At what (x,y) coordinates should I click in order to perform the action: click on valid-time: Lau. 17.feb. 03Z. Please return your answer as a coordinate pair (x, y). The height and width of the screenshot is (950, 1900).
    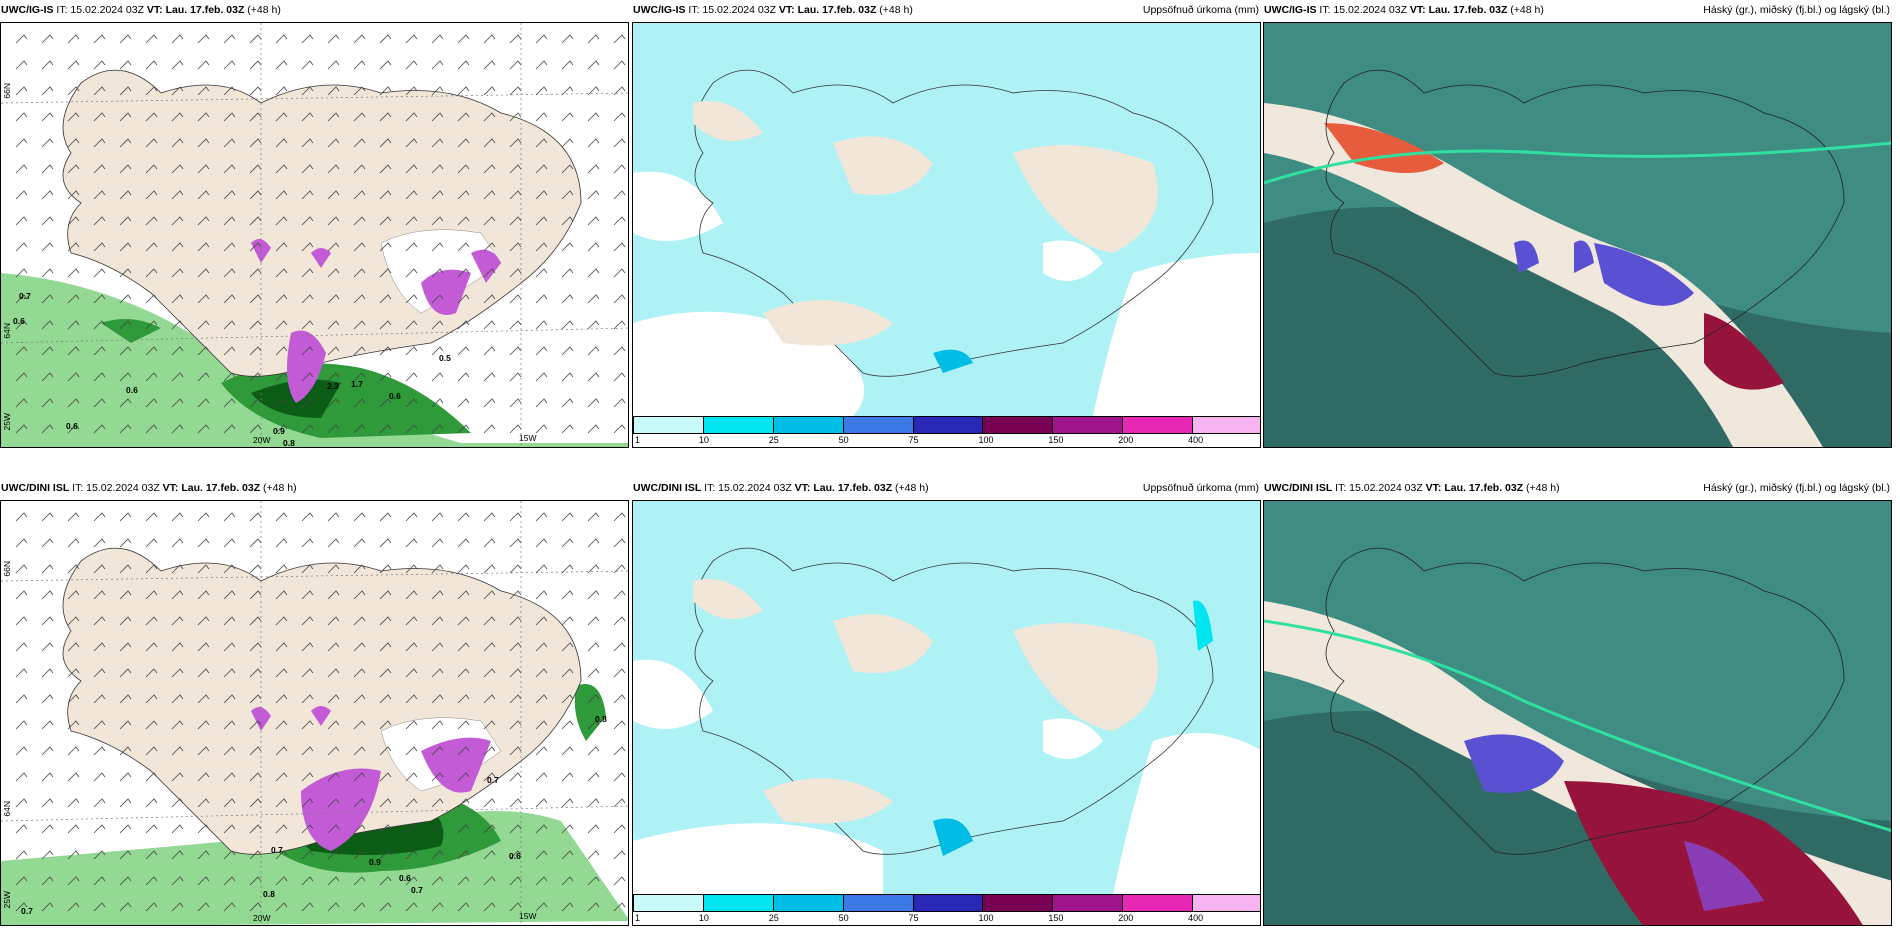
    Looking at the image, I should click on (1484, 488).